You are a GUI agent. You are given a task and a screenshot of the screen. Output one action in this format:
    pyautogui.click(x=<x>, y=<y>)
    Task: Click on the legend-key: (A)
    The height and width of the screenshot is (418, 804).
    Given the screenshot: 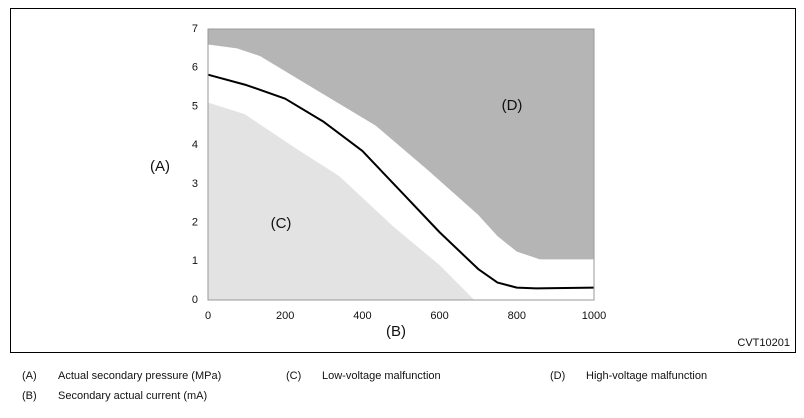 What is the action you would take?
    pyautogui.click(x=29, y=376)
    